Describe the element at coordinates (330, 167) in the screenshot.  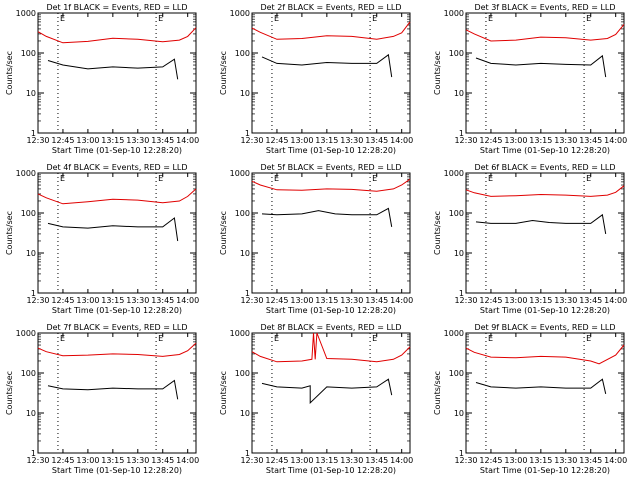
I see `chart-title: Det 5f BLACK = Events, RED = LLD` at that location.